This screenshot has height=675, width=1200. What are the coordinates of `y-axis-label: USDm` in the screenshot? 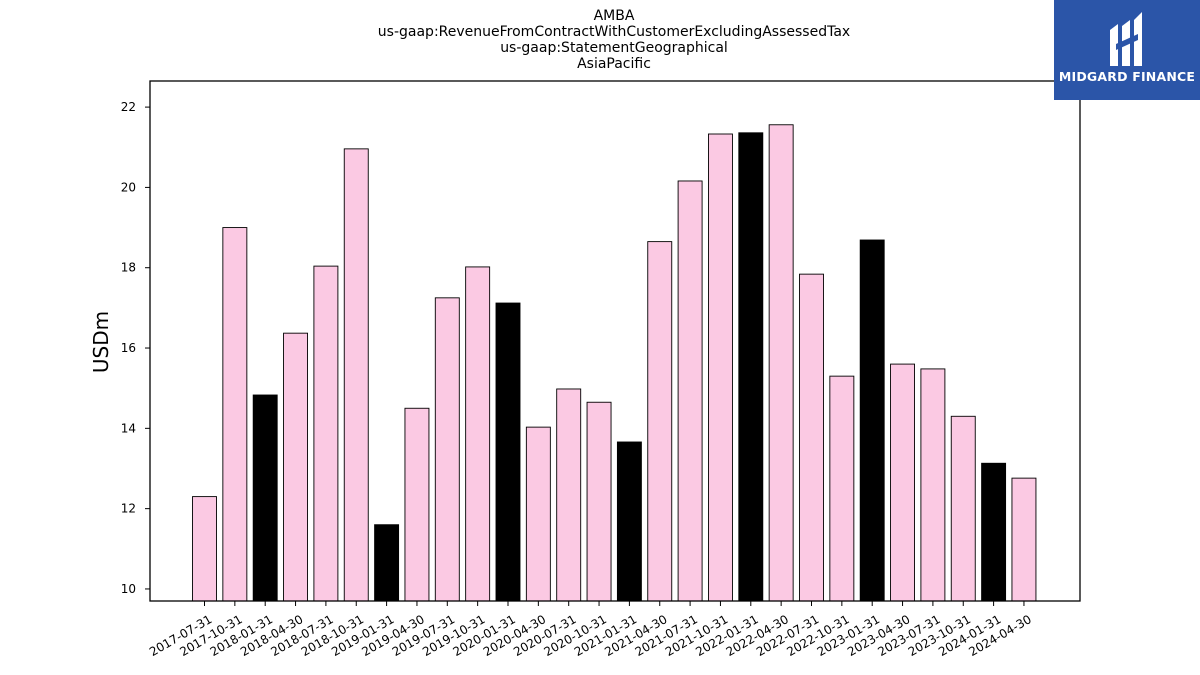 It's located at (101, 342).